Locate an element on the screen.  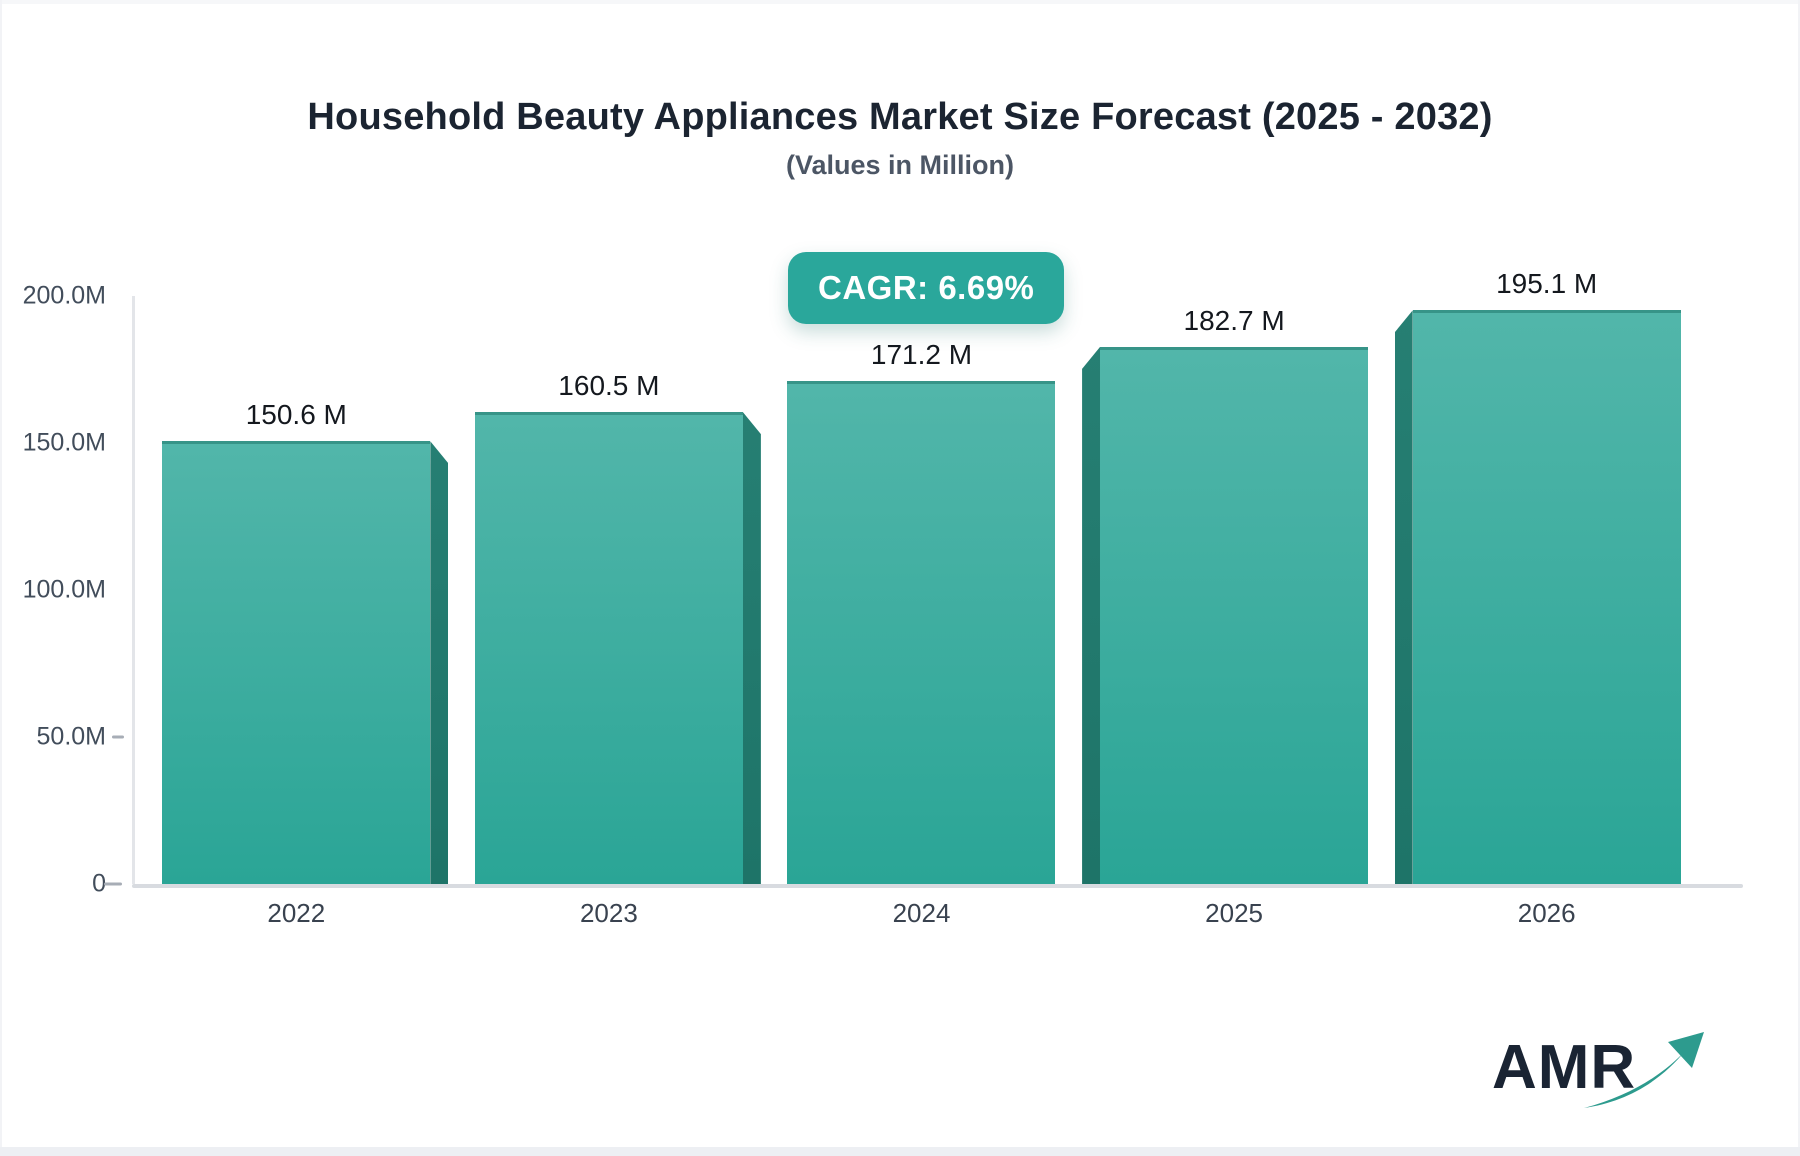
top-border is located at coordinates (900, 2).